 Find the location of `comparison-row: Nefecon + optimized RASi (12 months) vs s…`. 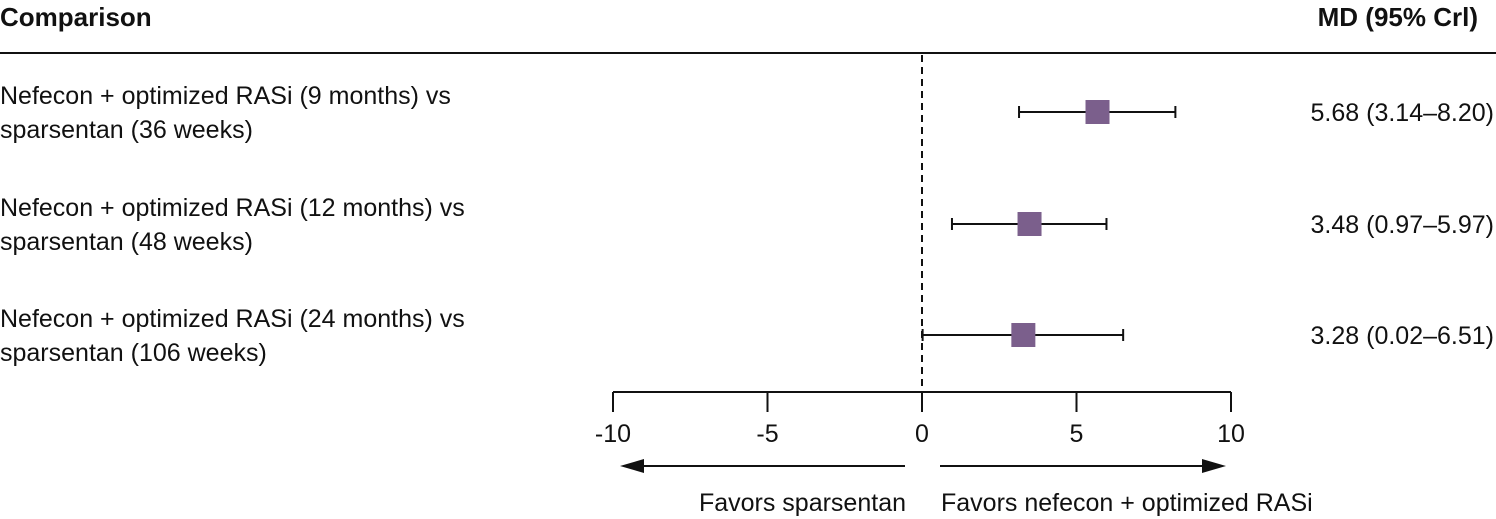

comparison-row: Nefecon + optimized RASi (12 months) vs s… is located at coordinates (747, 225).